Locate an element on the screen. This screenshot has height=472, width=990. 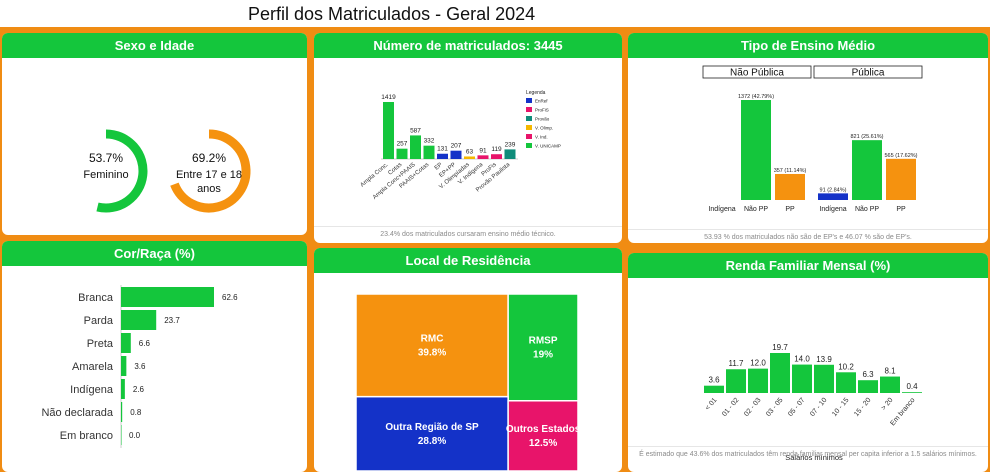
bar-value-label-2-2: 821 (25.61%) is located at coordinates (866, 137).